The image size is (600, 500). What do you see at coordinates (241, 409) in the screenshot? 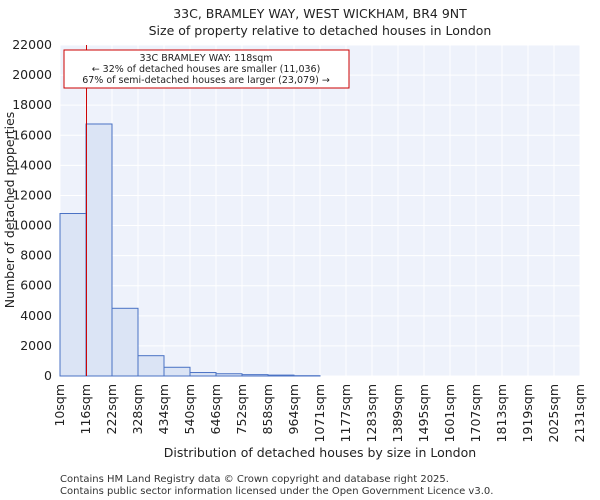
I see `x-tick-label: 752sqm` at bounding box center [241, 409].